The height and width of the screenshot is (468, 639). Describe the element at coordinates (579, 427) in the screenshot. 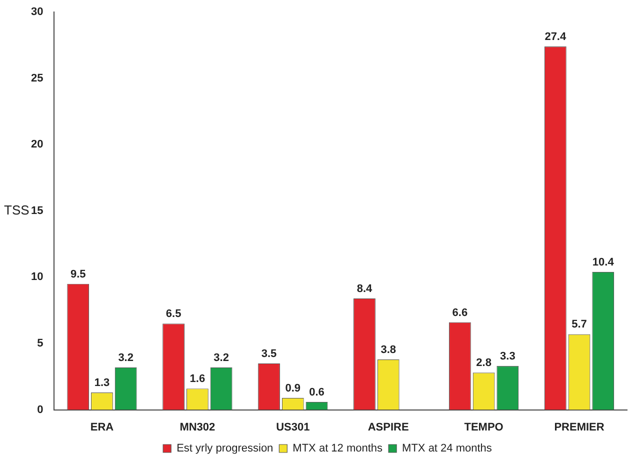

I see `x-tick-label: PREMIER` at that location.